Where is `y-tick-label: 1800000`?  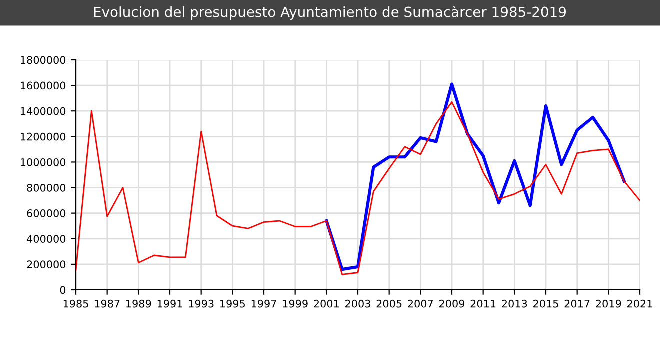
y-tick-label: 1800000 is located at coordinates (43, 60).